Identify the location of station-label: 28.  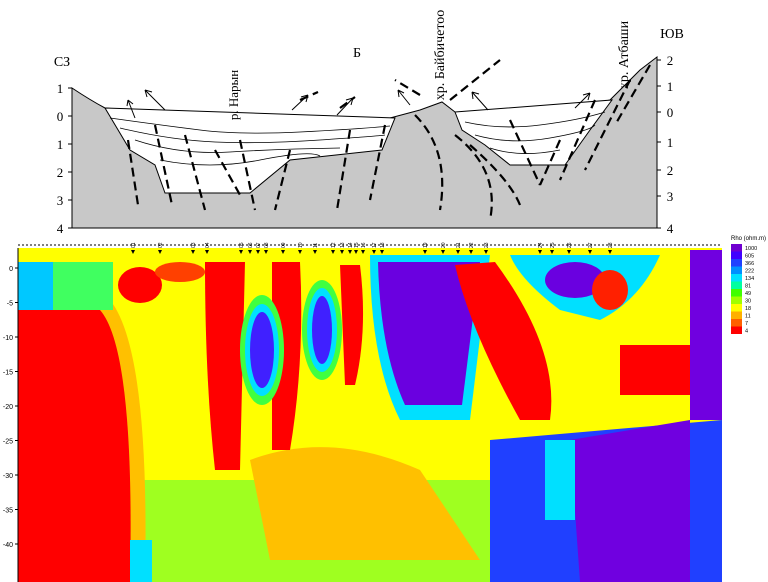
(611, 245).